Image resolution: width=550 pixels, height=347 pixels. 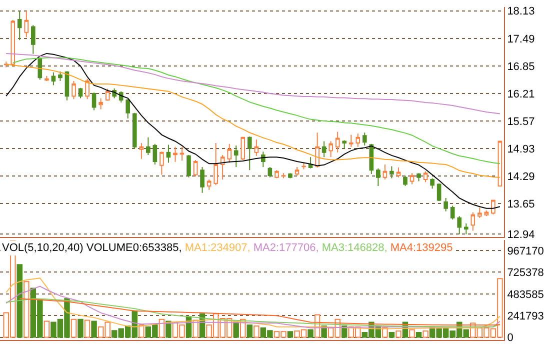 What do you see at coordinates (525, 316) in the screenshot?
I see `y-tick-label: 241793` at bounding box center [525, 316].